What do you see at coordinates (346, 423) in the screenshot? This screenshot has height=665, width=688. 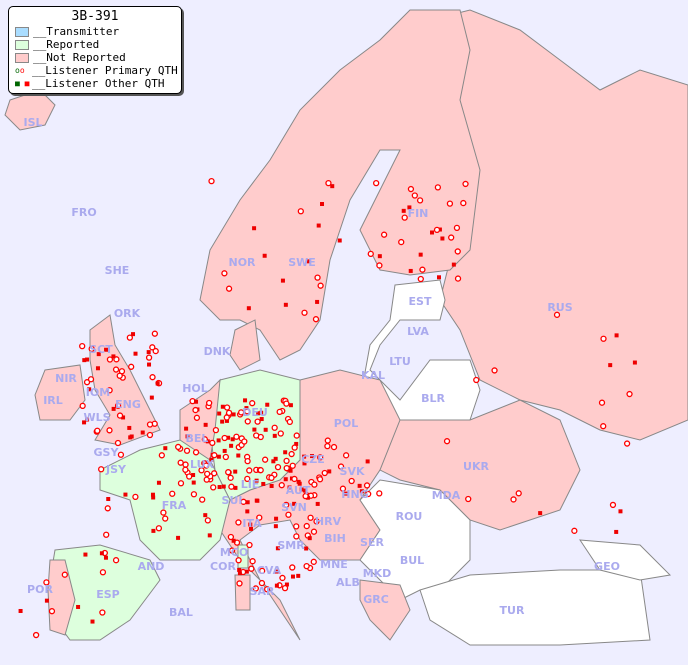 I see `country-label-pol: POL` at bounding box center [346, 423].